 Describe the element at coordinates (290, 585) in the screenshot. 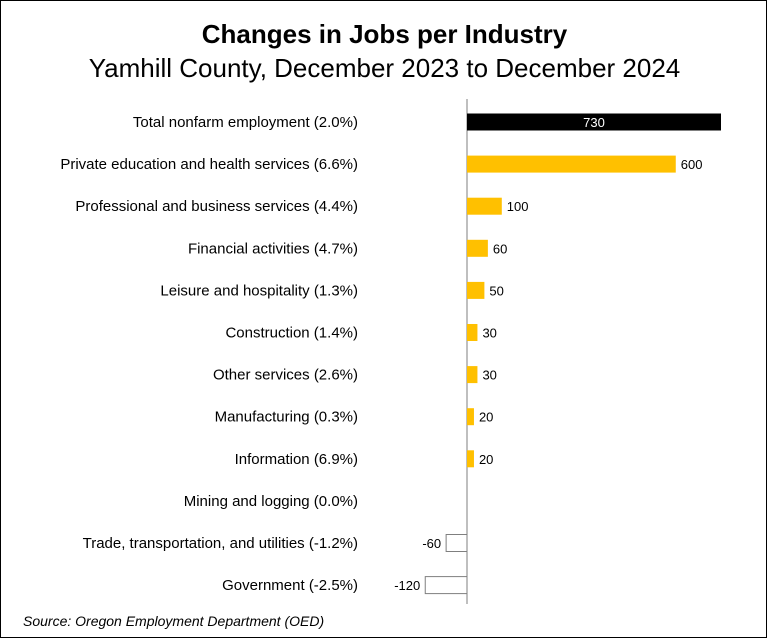

I see `category-label: Government (-2.5%)` at that location.